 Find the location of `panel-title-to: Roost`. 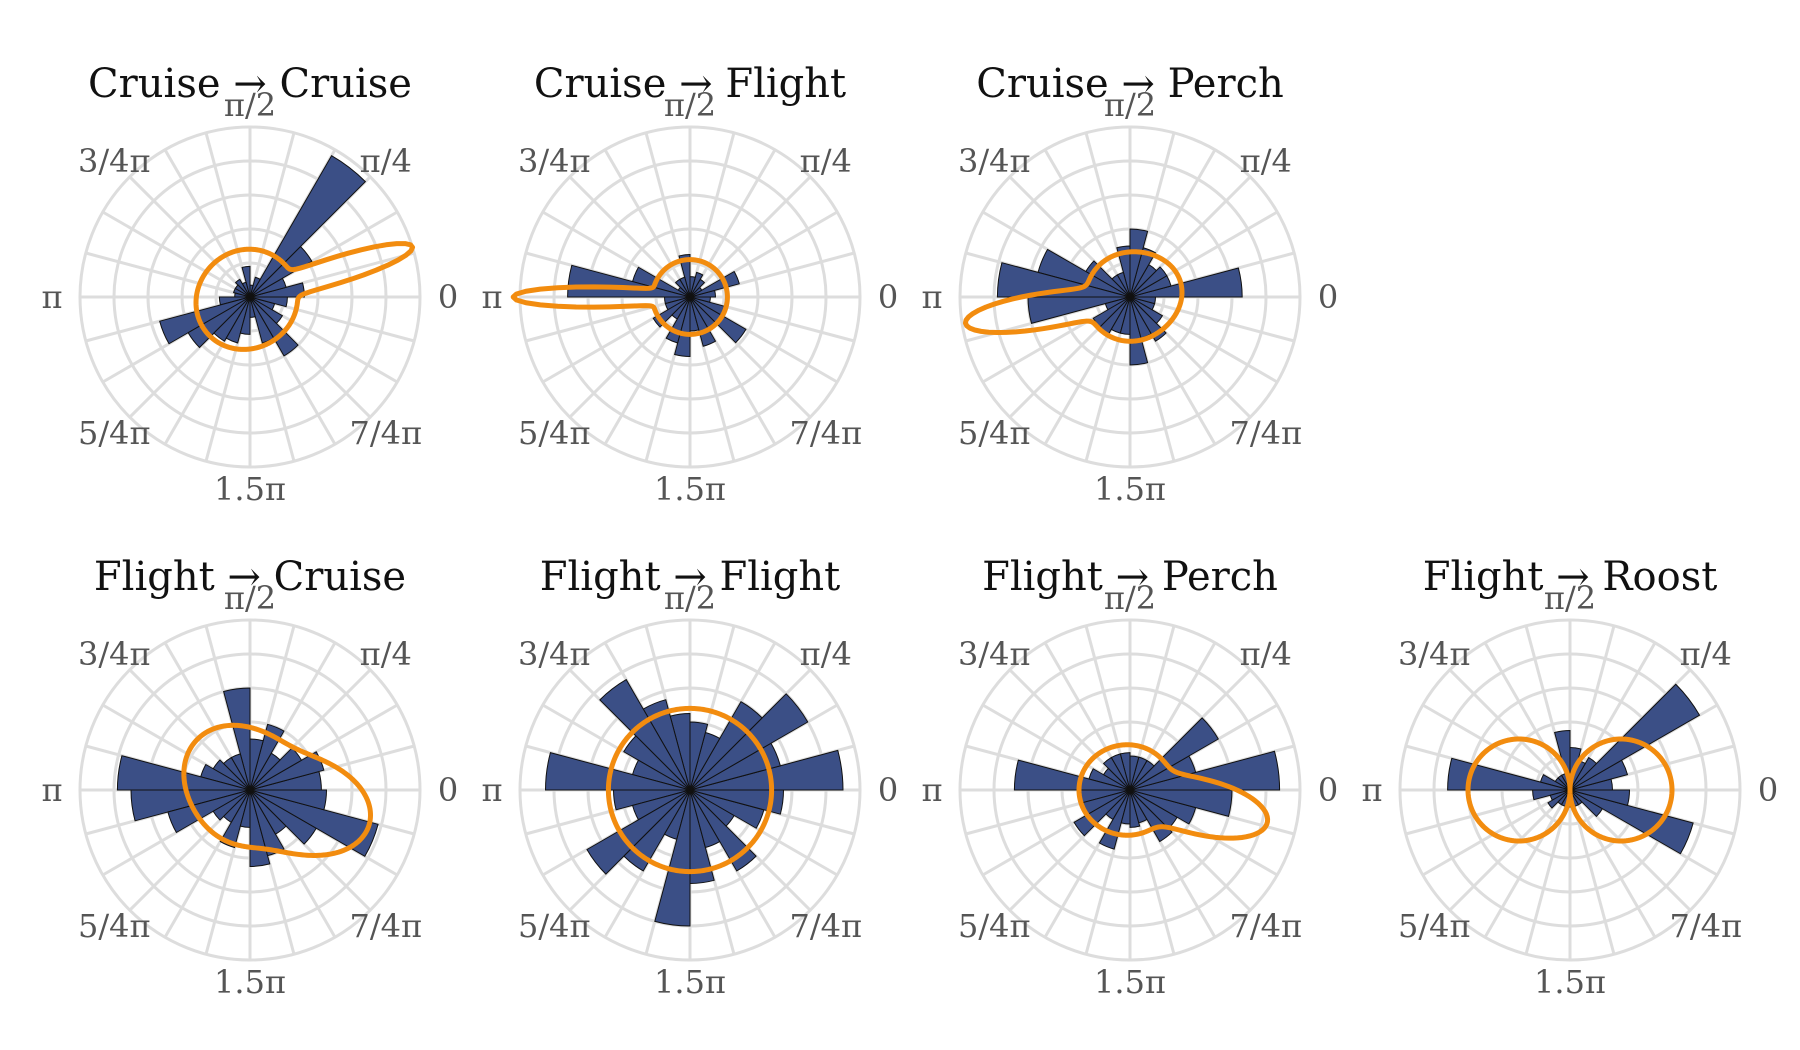

panel-title-to: Roost is located at coordinates (1659, 577).